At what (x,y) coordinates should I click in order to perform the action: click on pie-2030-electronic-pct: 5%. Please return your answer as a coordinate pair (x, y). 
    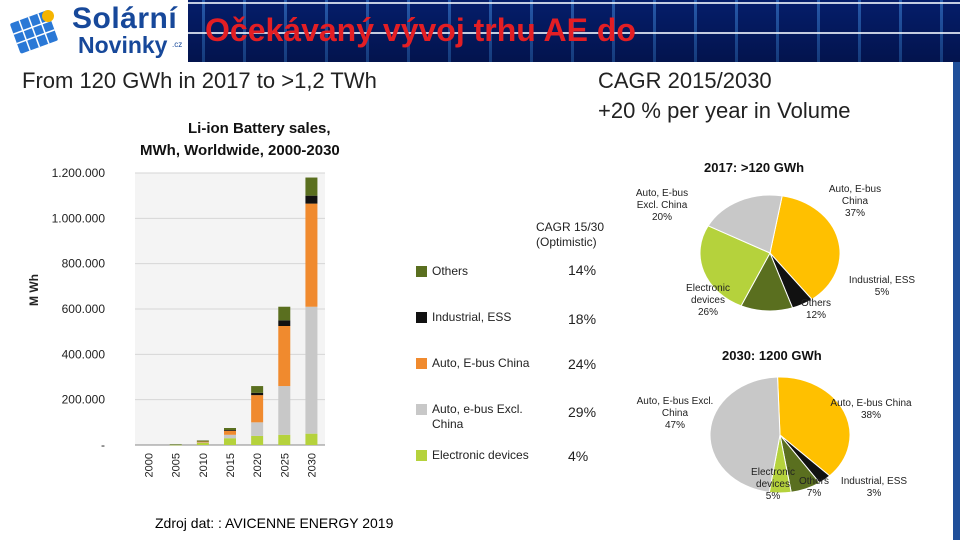
    Looking at the image, I should click on (773, 496).